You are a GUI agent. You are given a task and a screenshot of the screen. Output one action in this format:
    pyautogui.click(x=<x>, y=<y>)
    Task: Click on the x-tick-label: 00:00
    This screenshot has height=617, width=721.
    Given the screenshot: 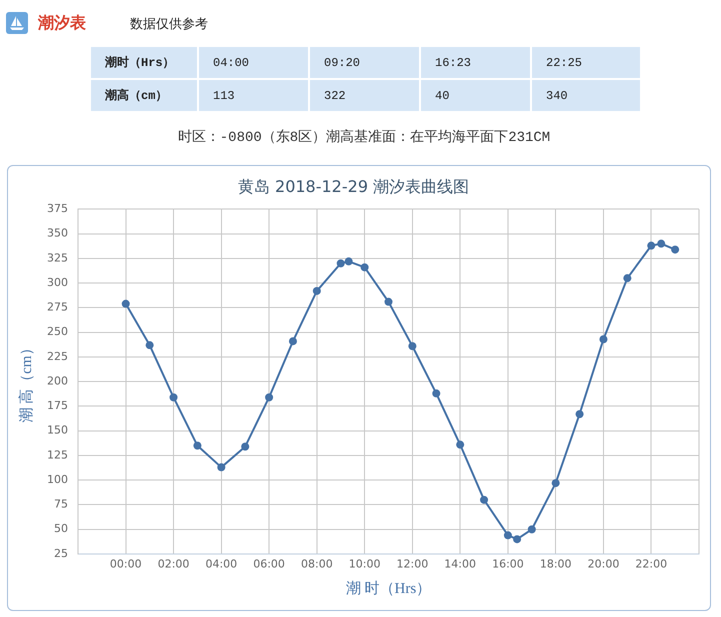 What is the action you would take?
    pyautogui.click(x=126, y=563)
    